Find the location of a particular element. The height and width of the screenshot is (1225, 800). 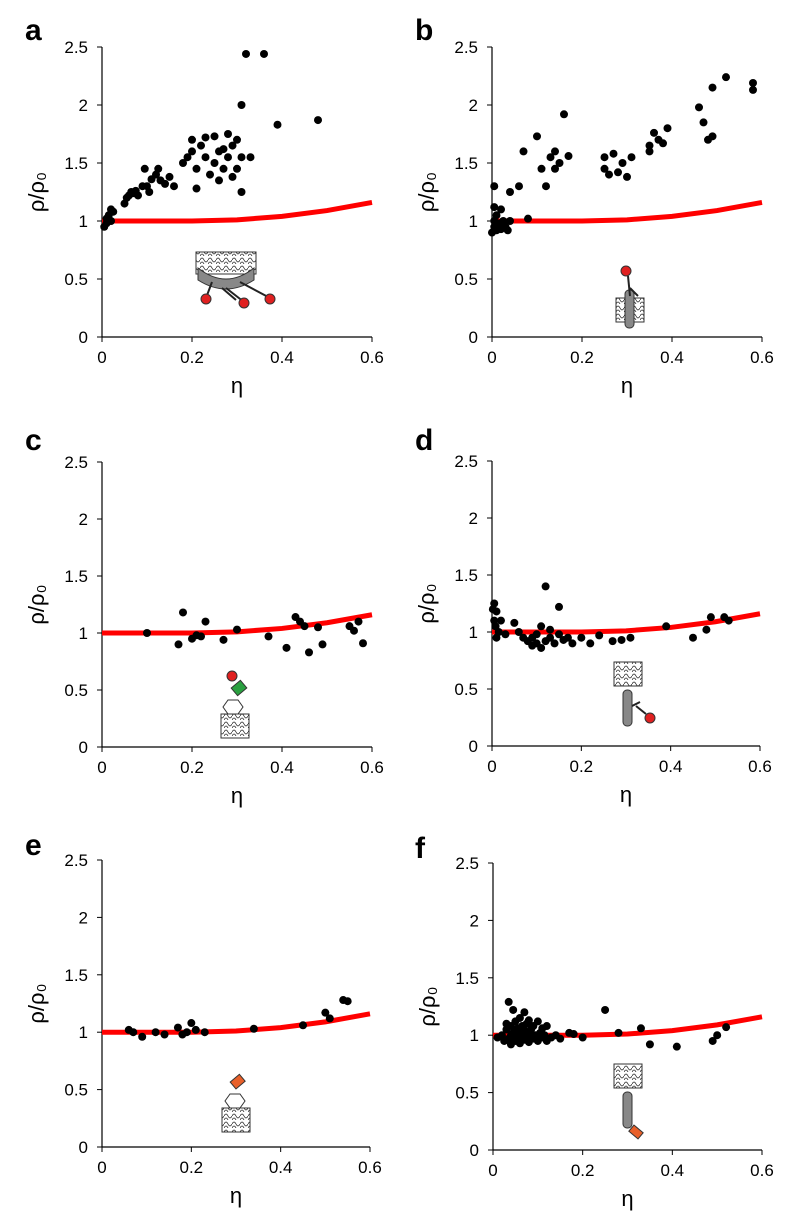

y-tick-label: 1.5 is located at coordinates (76, 576).